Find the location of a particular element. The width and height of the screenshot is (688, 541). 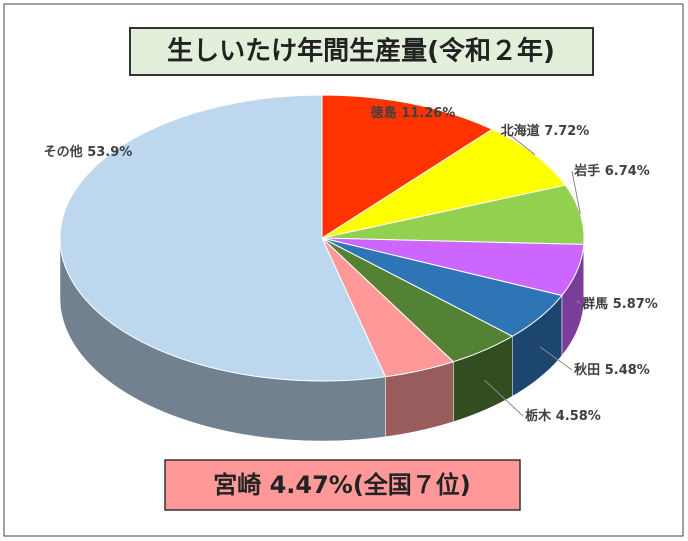

slice-category: 北海道 is located at coordinates (520, 131).